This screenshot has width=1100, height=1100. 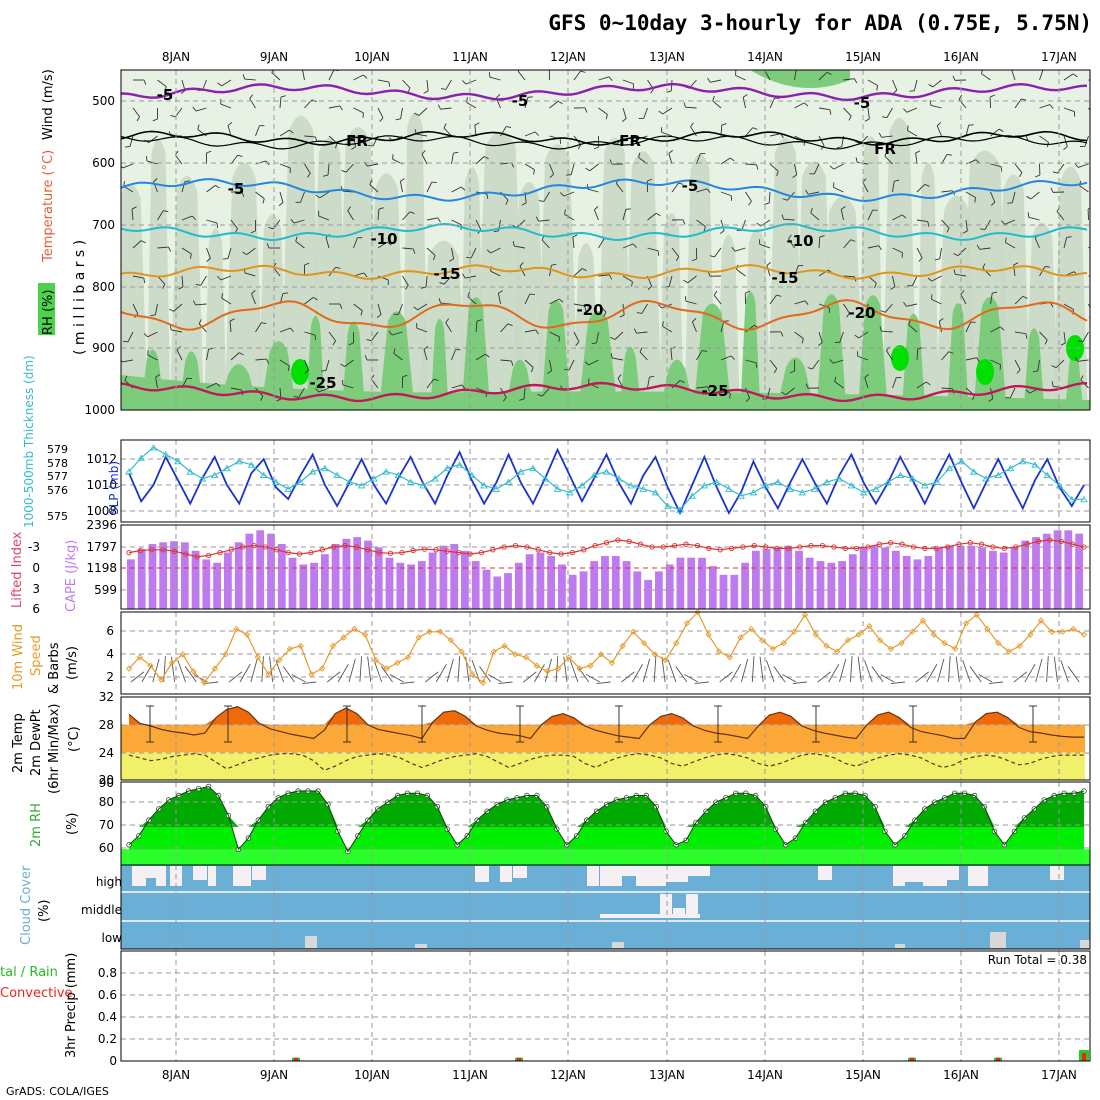 I want to click on slp-axis-label: SLP (mb), so click(x=114, y=488).